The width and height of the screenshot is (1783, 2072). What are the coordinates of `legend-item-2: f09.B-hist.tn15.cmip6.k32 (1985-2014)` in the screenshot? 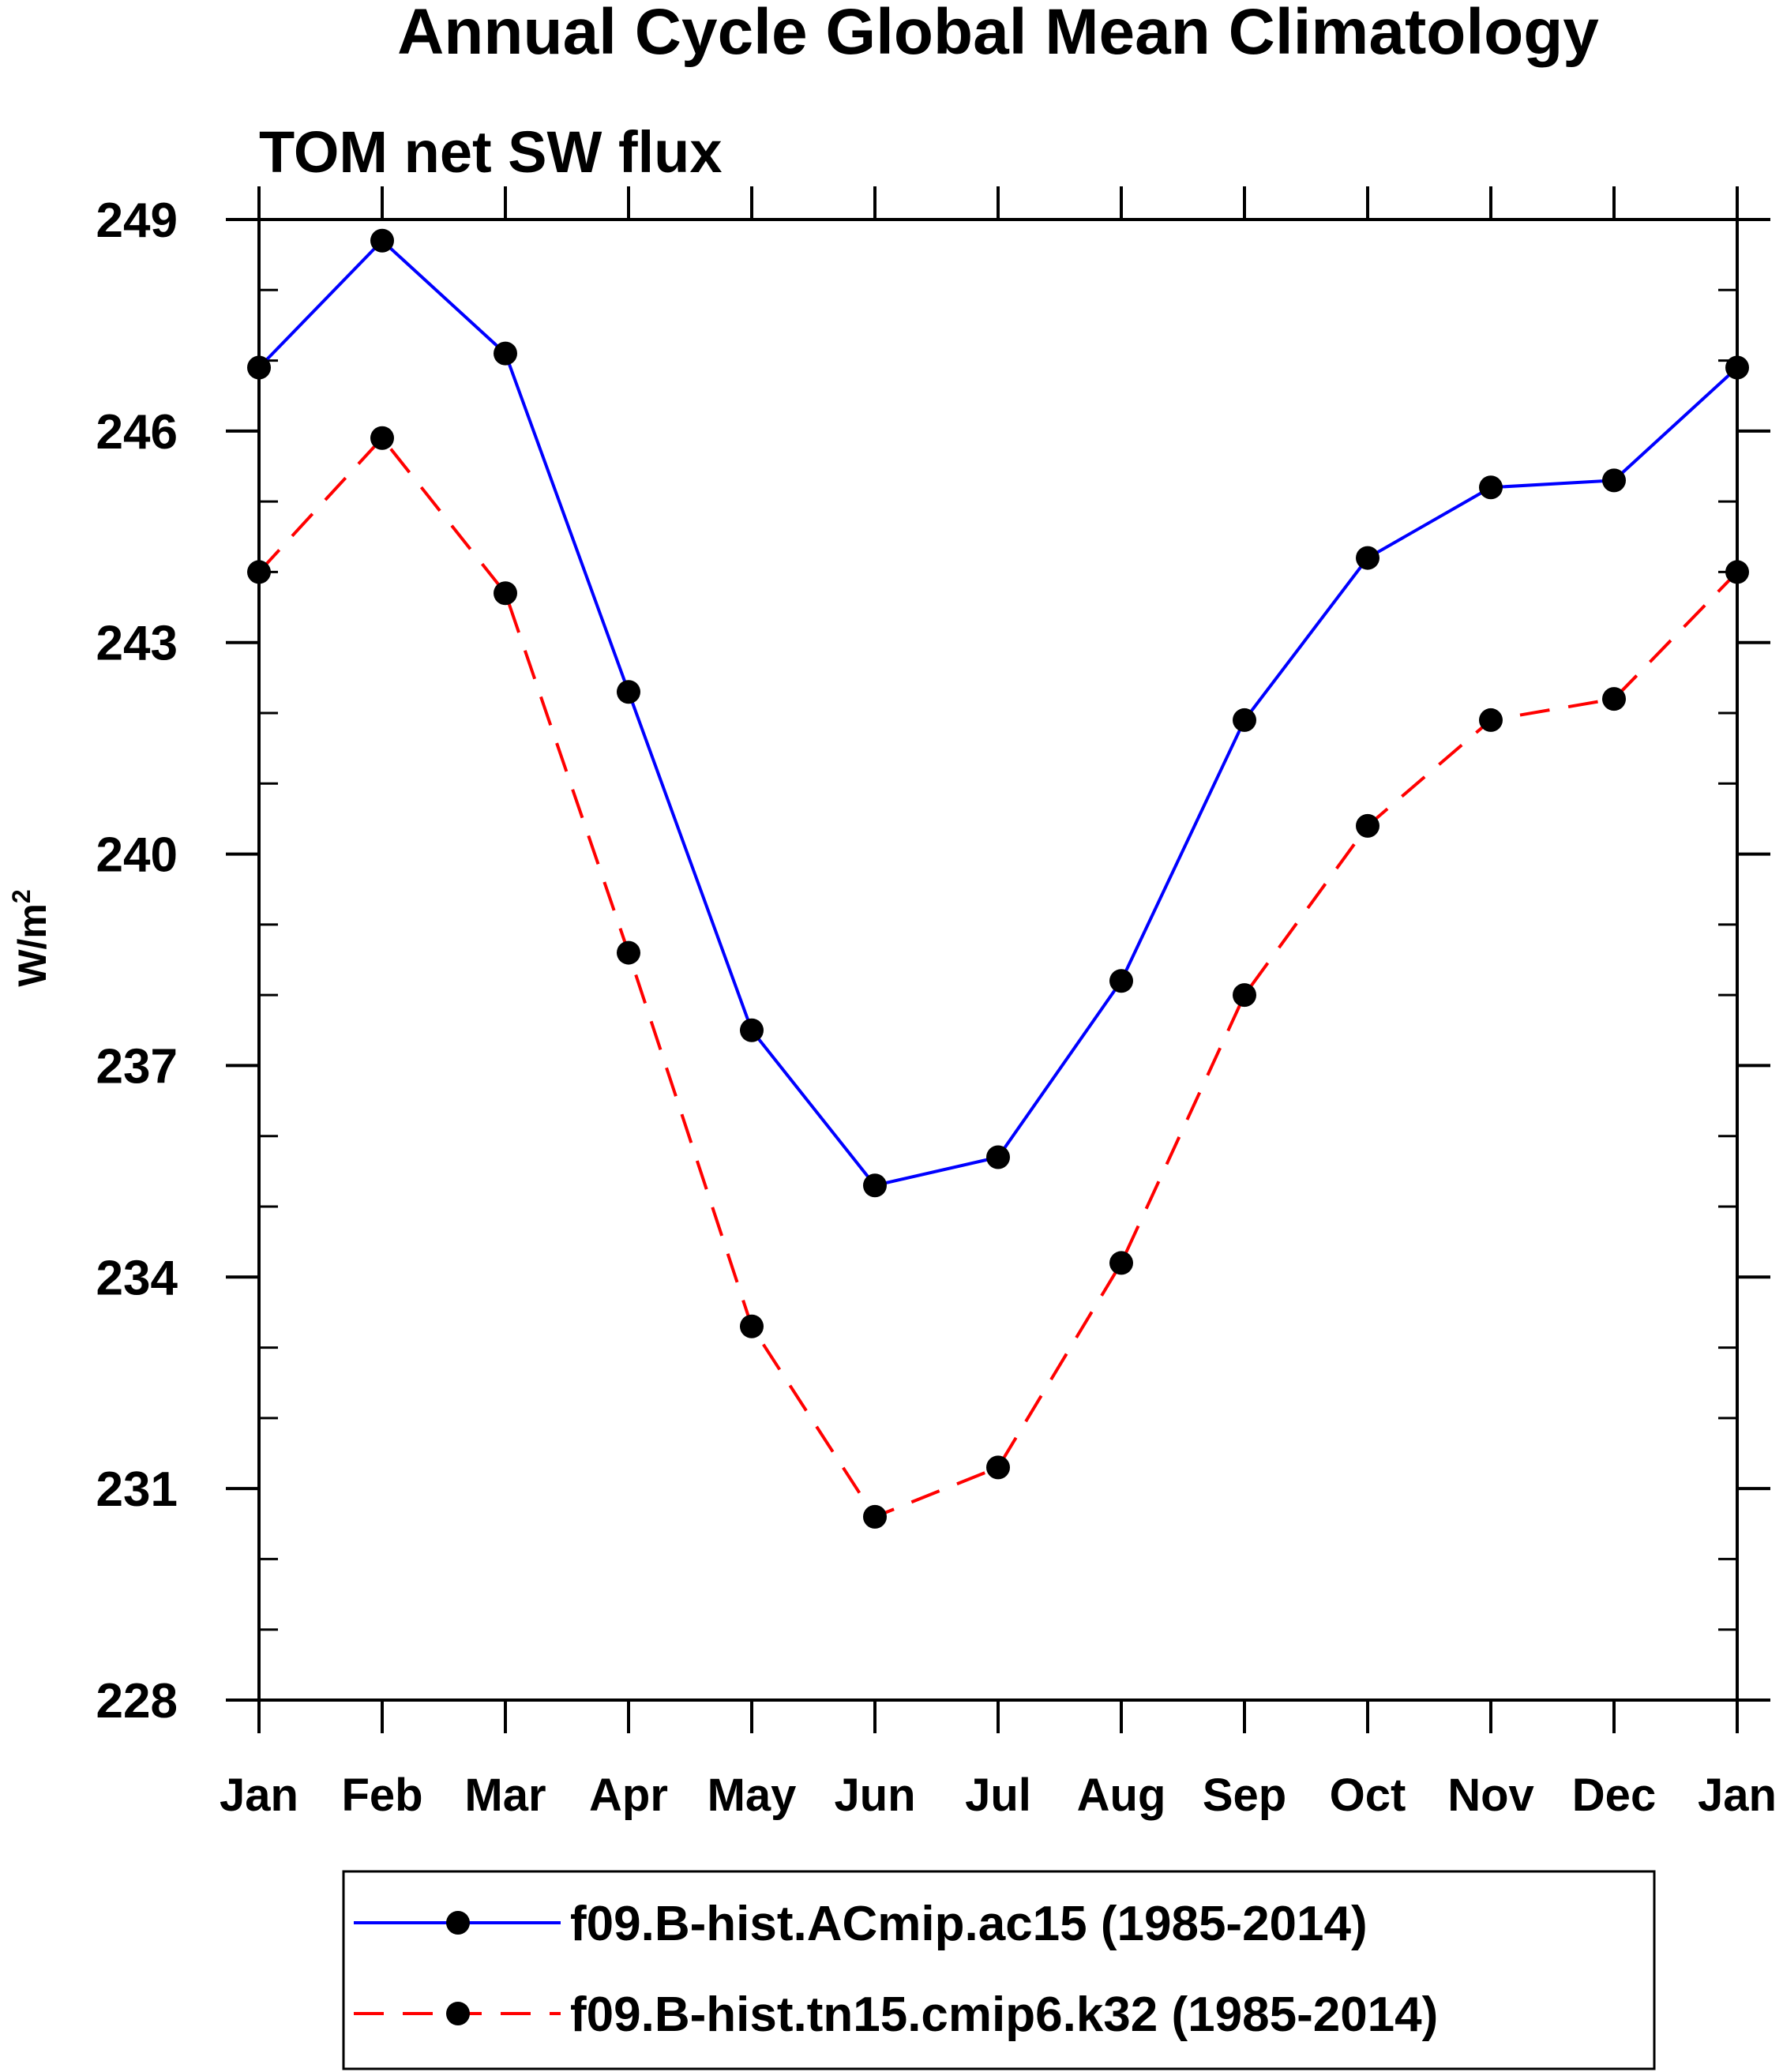 It's located at (896, 2015).